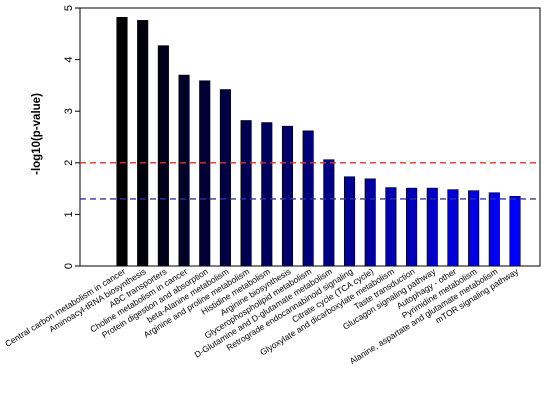 The height and width of the screenshot is (401, 550). What do you see at coordinates (69, 163) in the screenshot?
I see `y-tick-label: 2` at bounding box center [69, 163].